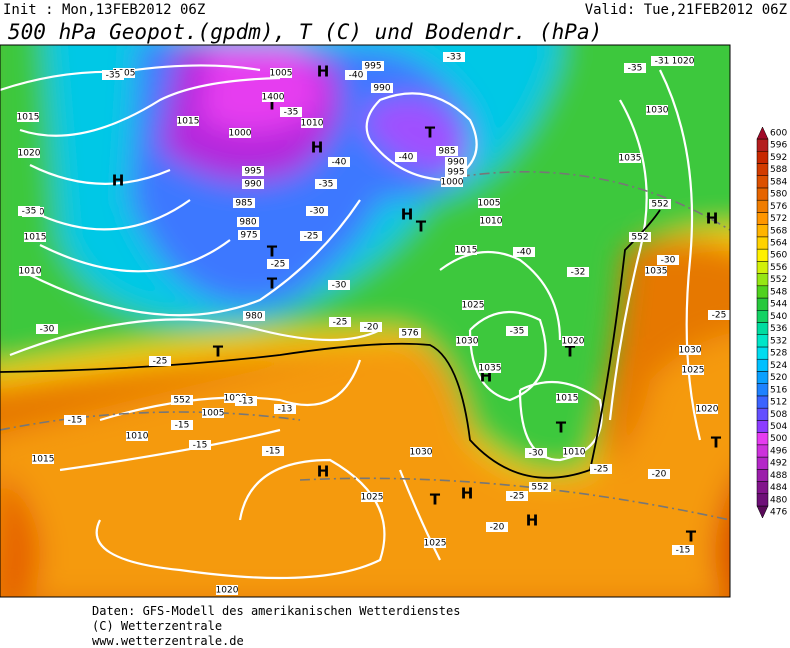  I want to click on colorbar-label: 556, so click(778, 268).